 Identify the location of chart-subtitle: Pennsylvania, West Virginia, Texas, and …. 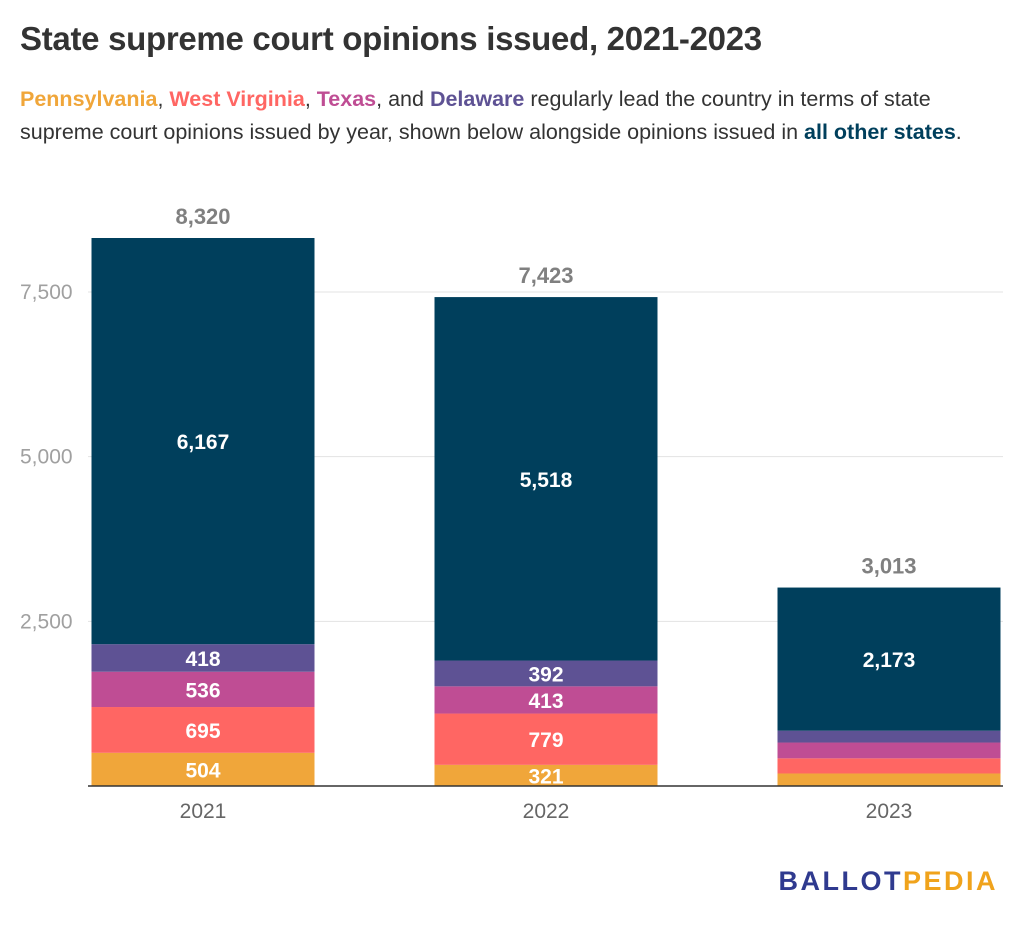
(510, 116).